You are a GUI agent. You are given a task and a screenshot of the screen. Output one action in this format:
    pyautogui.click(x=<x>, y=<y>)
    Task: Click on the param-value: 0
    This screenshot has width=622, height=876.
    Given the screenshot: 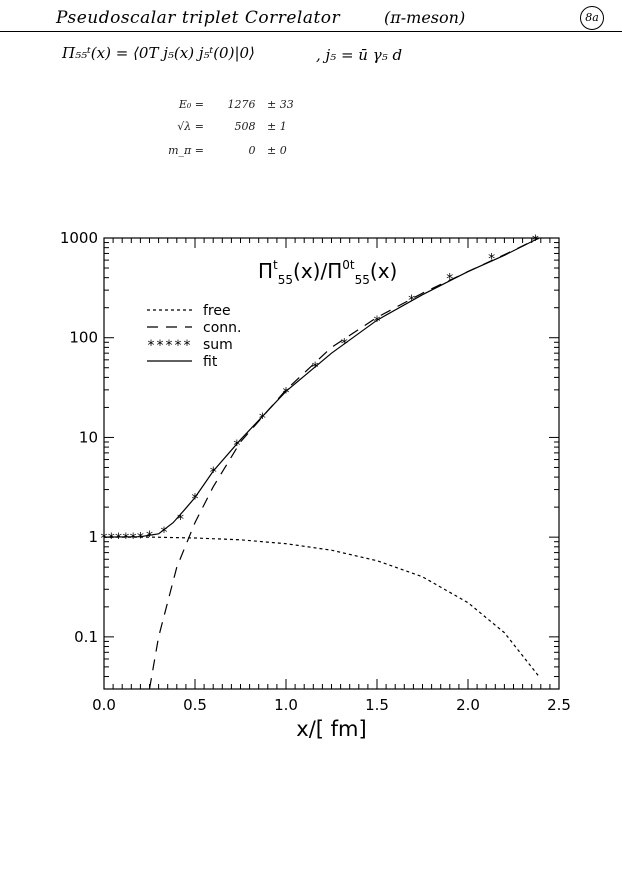 What is the action you would take?
    pyautogui.click(x=252, y=150)
    